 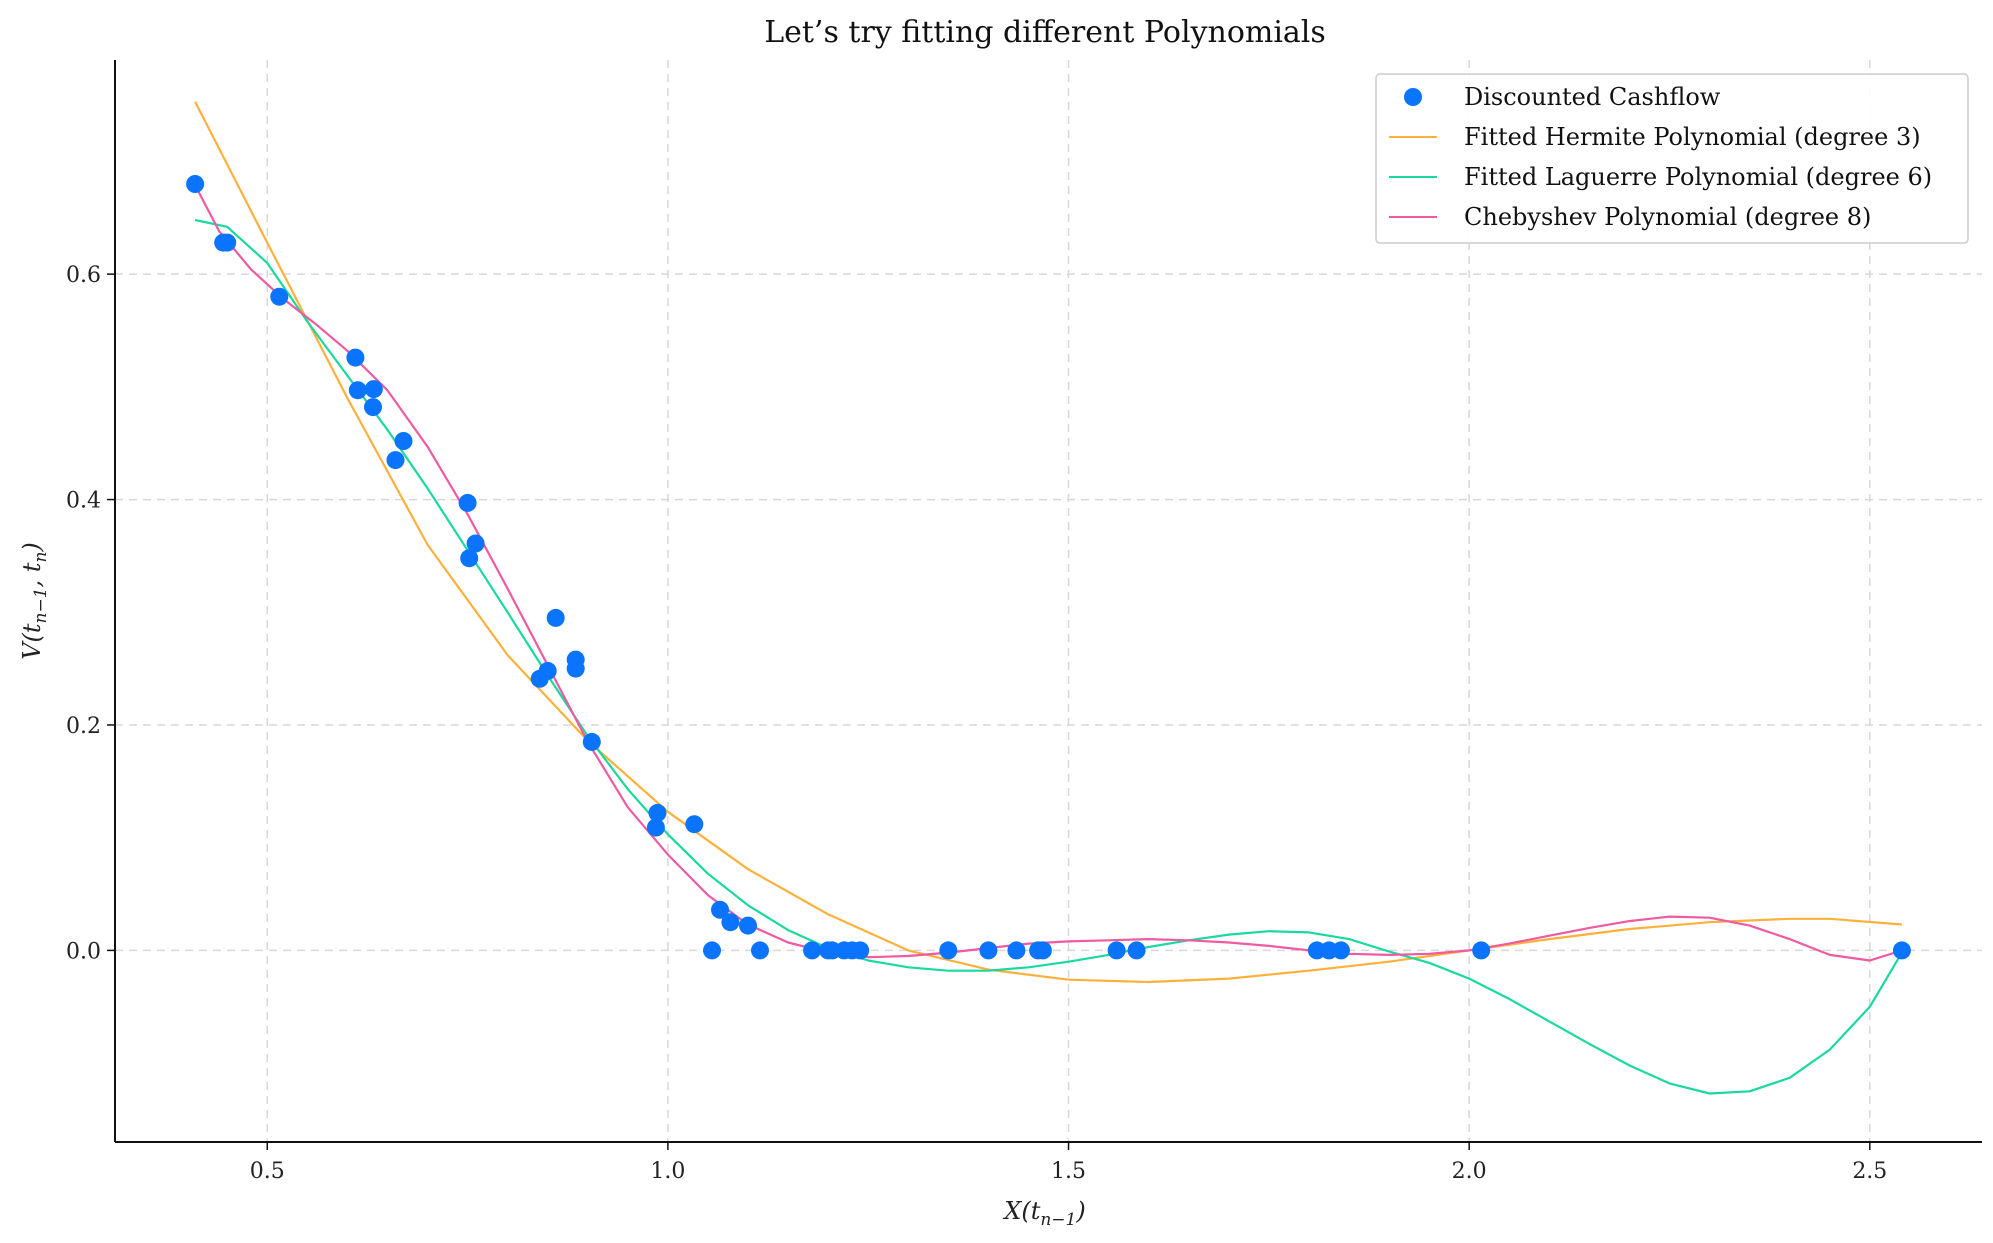 What do you see at coordinates (1469, 1171) in the screenshot?
I see `x-tick-label: 2.0` at bounding box center [1469, 1171].